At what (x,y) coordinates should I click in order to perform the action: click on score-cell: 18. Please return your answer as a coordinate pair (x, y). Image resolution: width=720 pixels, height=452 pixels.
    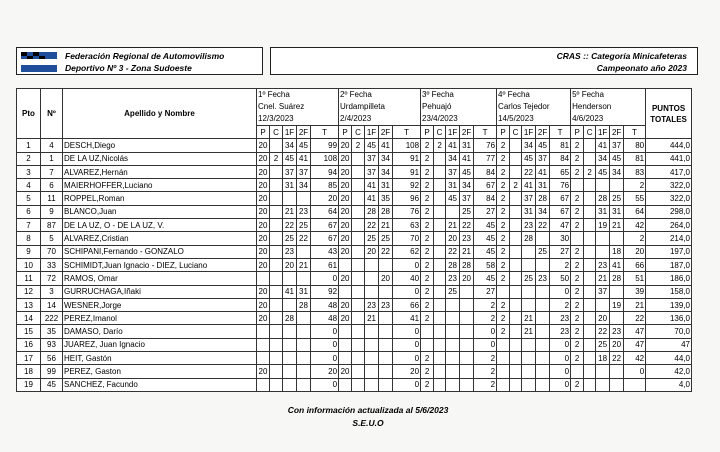
    Looking at the image, I should click on (617, 251).